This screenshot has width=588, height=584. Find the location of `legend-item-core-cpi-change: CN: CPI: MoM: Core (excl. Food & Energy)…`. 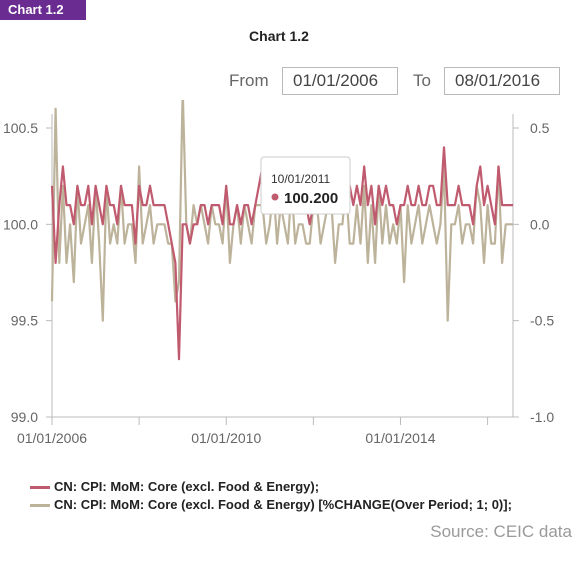

legend-item-core-cpi-change: CN: CPI: MoM: Core (excl. Food & Energy)… is located at coordinates (271, 504).